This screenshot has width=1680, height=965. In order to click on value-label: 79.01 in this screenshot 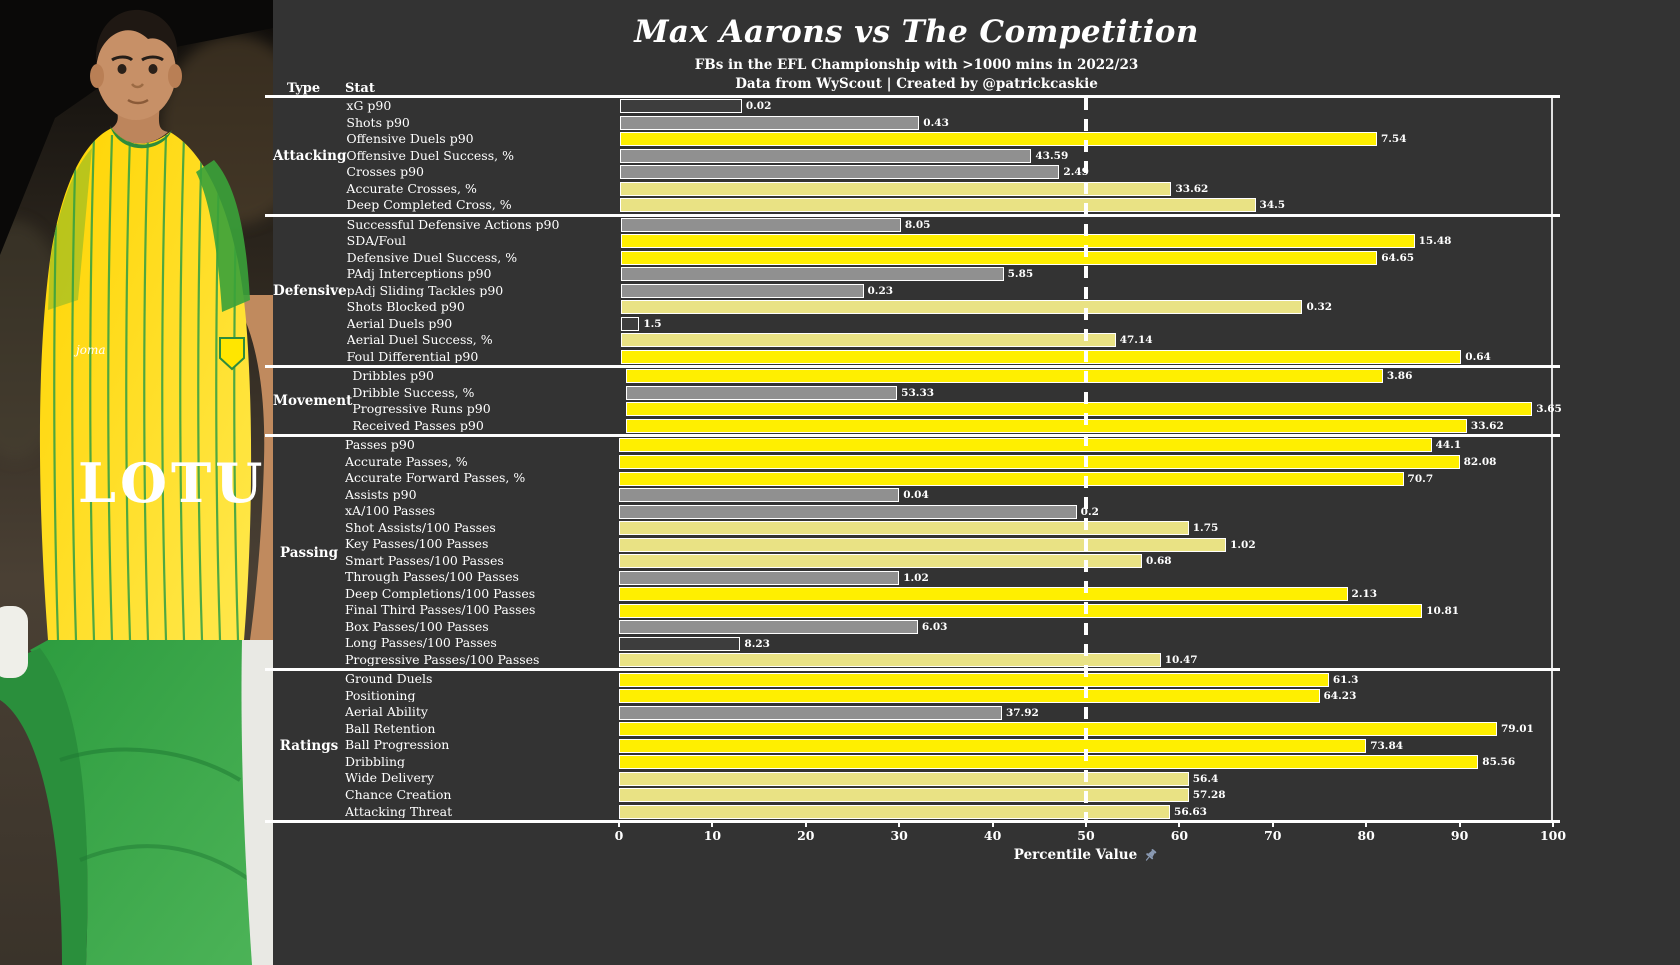, I will do `click(1517, 729)`.